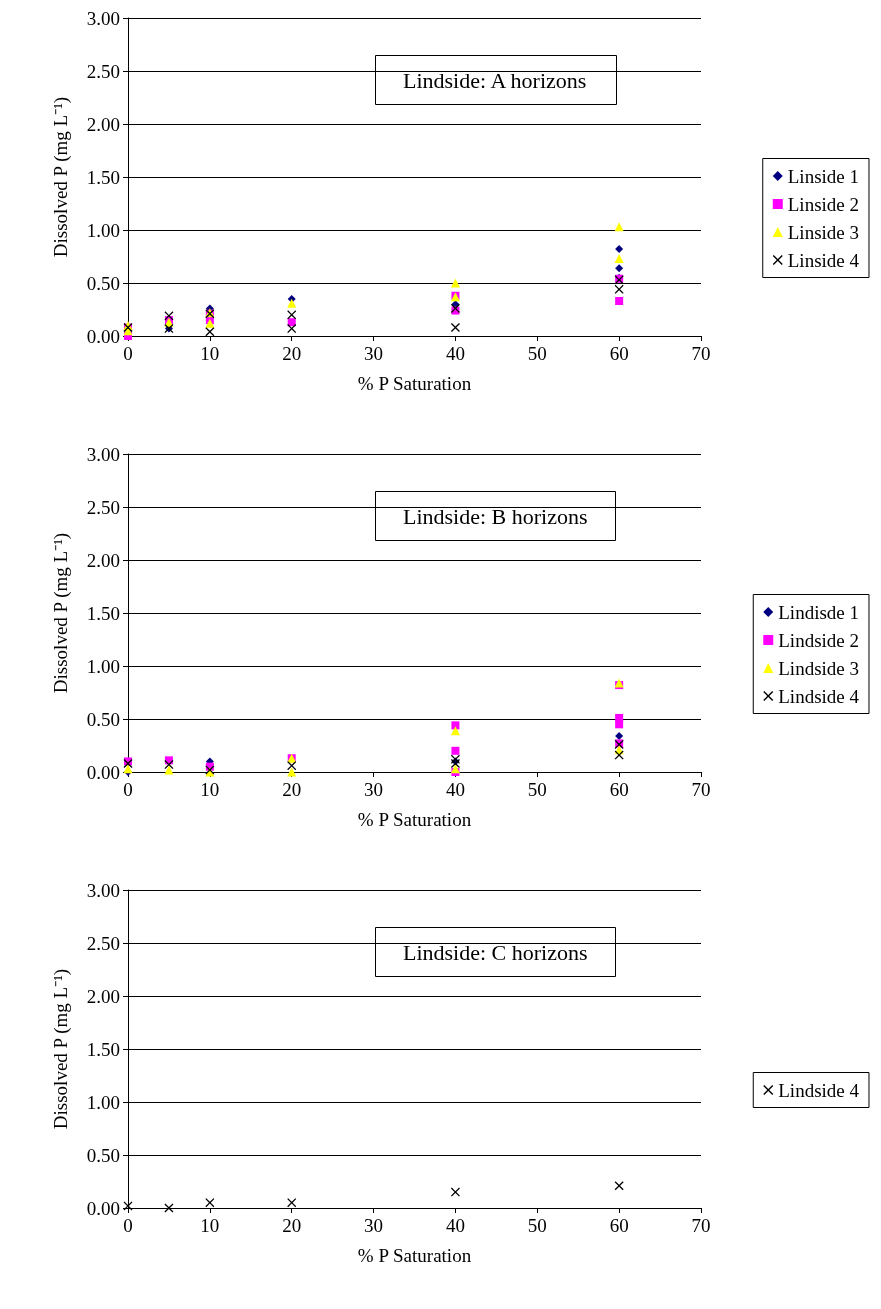 The height and width of the screenshot is (1309, 881). Describe the element at coordinates (819, 668) in the screenshot. I see `legend-label: Lindside 3` at that location.